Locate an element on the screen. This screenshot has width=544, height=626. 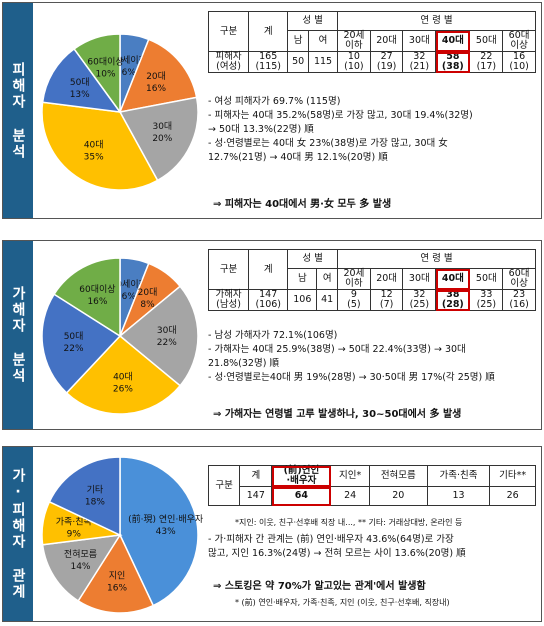
table-cell: 24 is located at coordinates (350, 496).